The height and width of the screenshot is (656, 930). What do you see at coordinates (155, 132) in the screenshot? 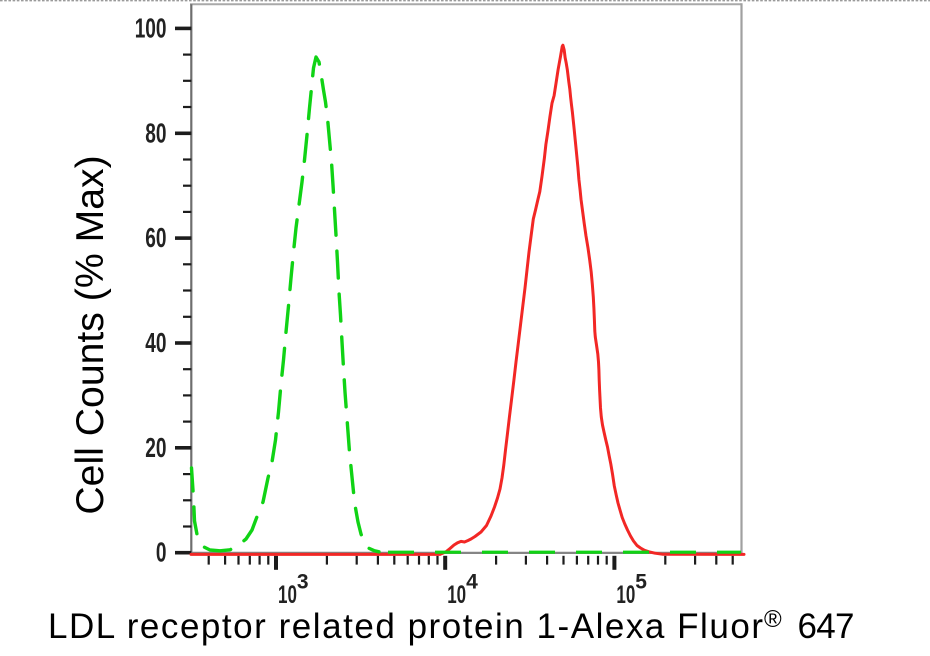
I see `svg-text: 80` at bounding box center [155, 132].